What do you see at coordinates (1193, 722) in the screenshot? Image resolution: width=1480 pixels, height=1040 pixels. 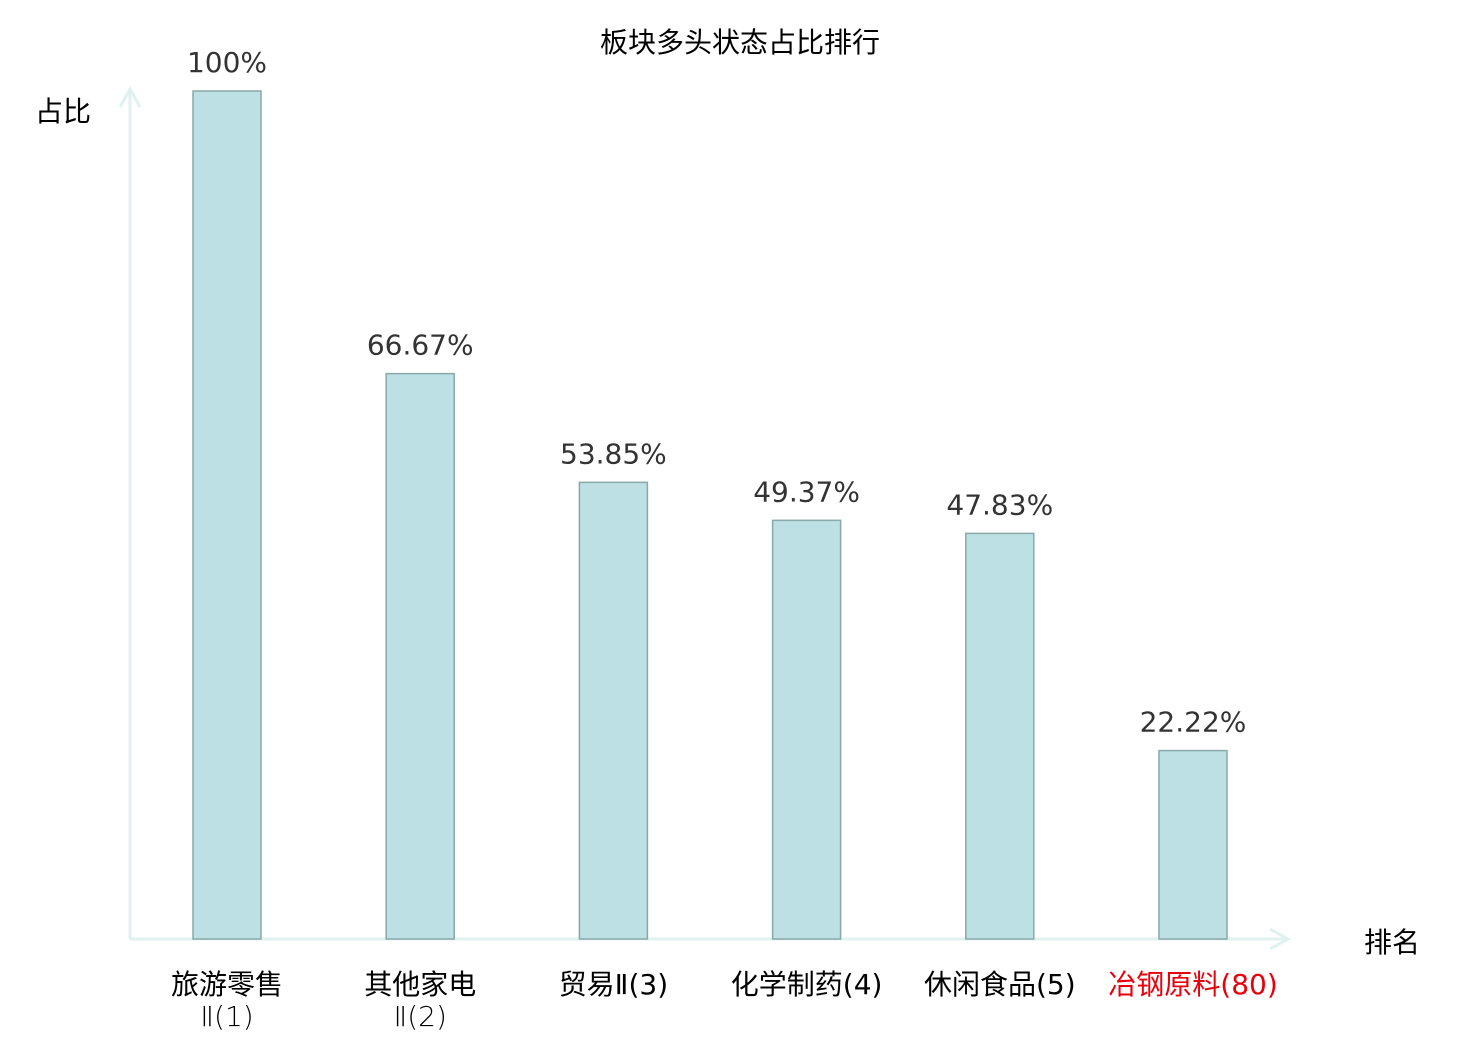 I see `value-label: 22.22%` at bounding box center [1193, 722].